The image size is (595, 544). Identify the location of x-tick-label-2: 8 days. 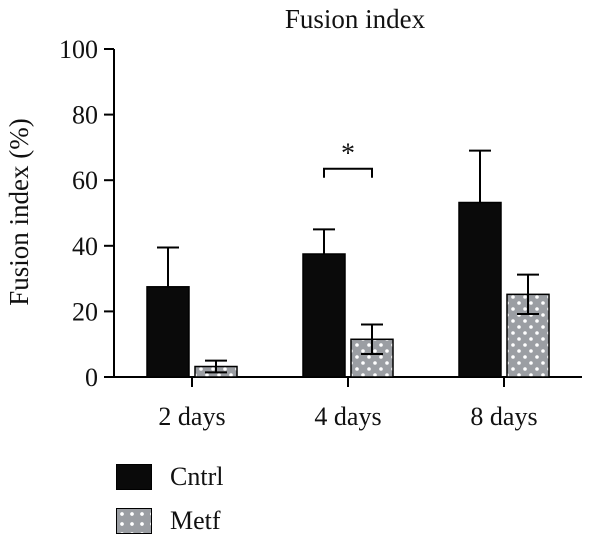
(503, 416).